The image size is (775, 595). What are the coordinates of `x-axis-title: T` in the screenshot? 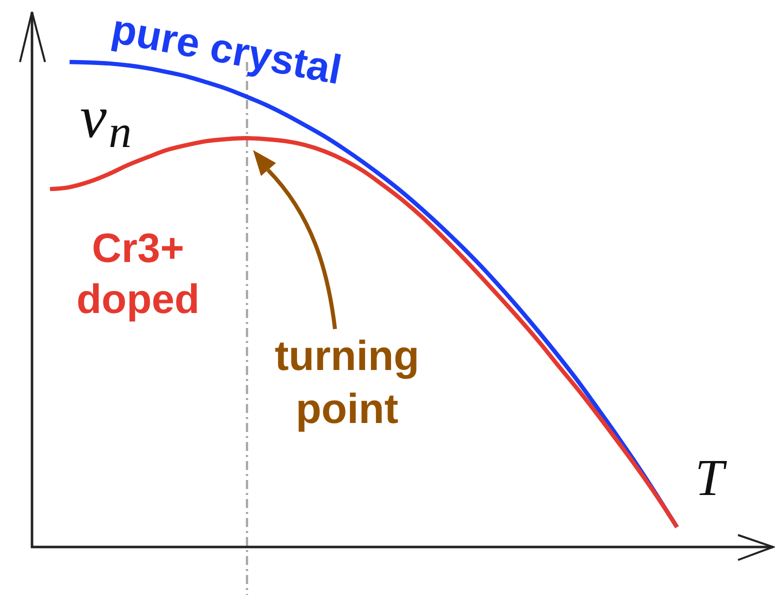 It's located at (711, 478).